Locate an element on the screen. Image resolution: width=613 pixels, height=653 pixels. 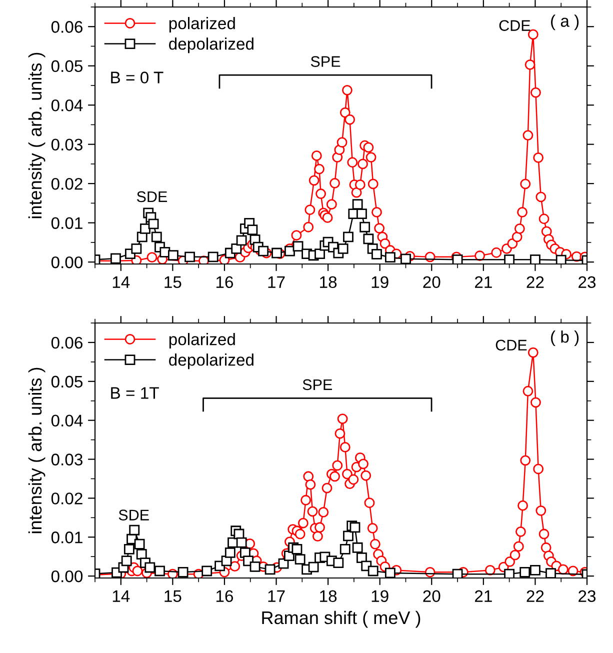
annotation: SDE is located at coordinates (133, 515).